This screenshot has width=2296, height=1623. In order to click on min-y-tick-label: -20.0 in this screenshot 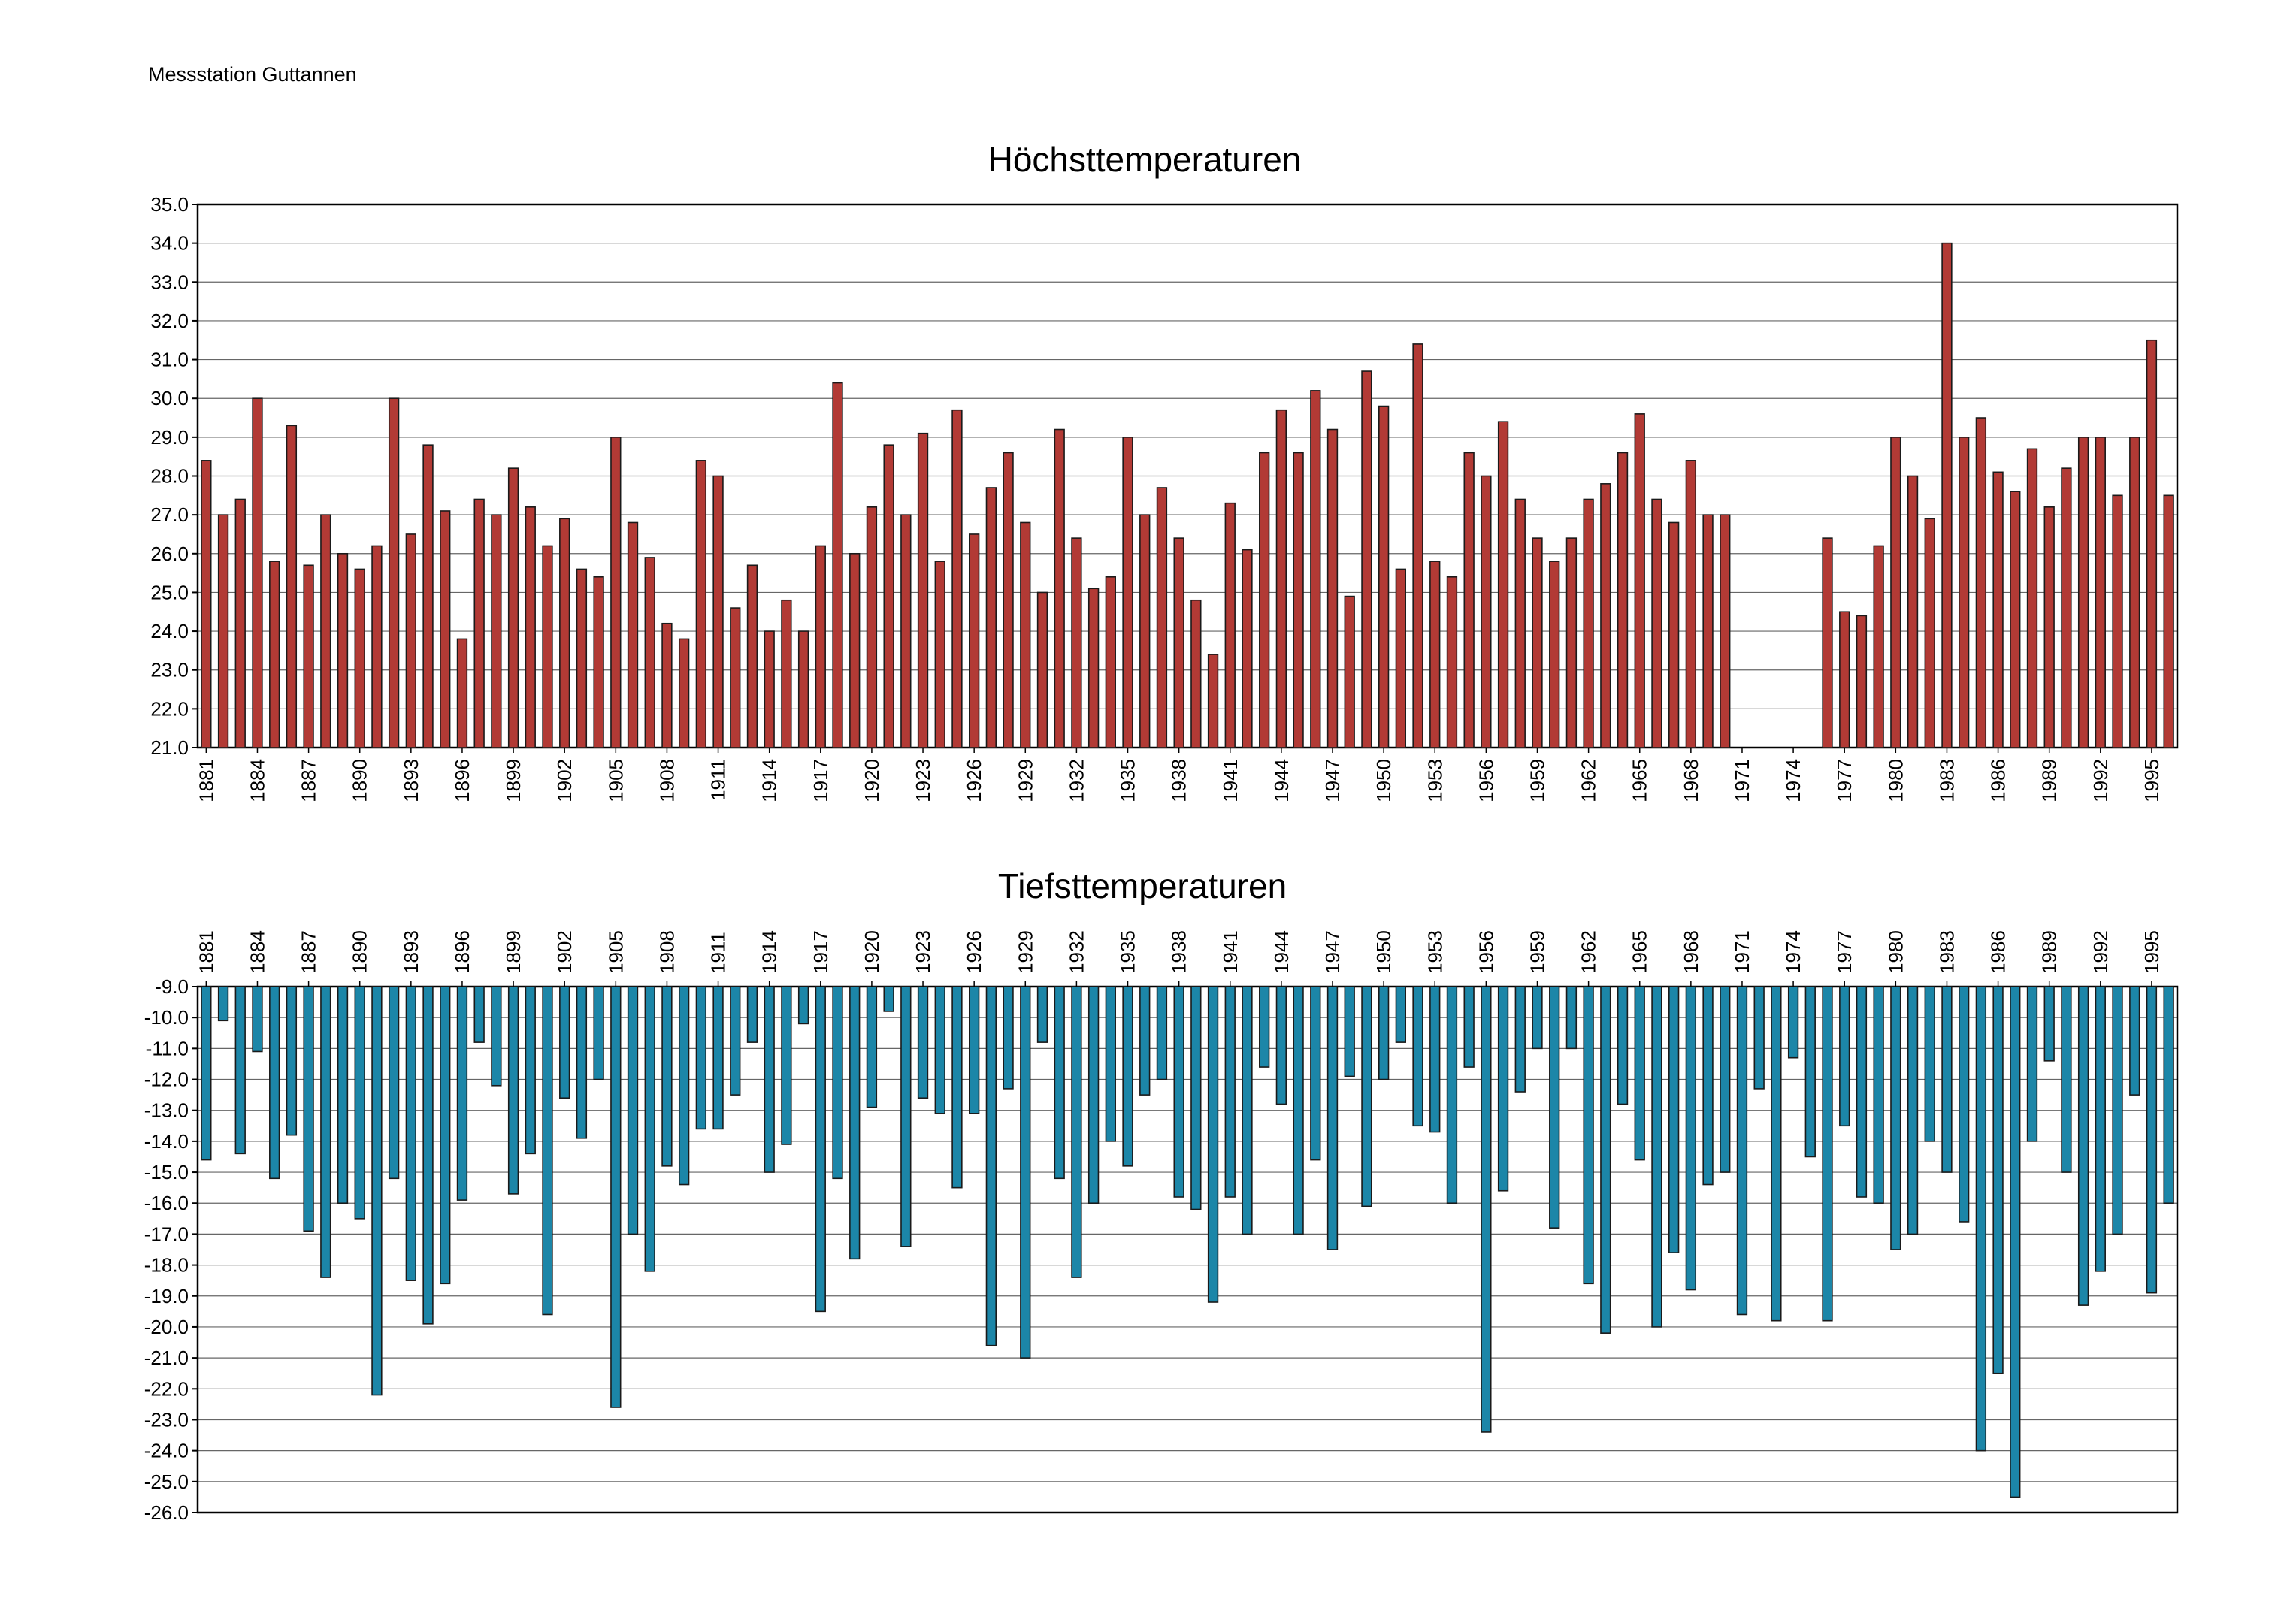, I will do `click(166, 1327)`.